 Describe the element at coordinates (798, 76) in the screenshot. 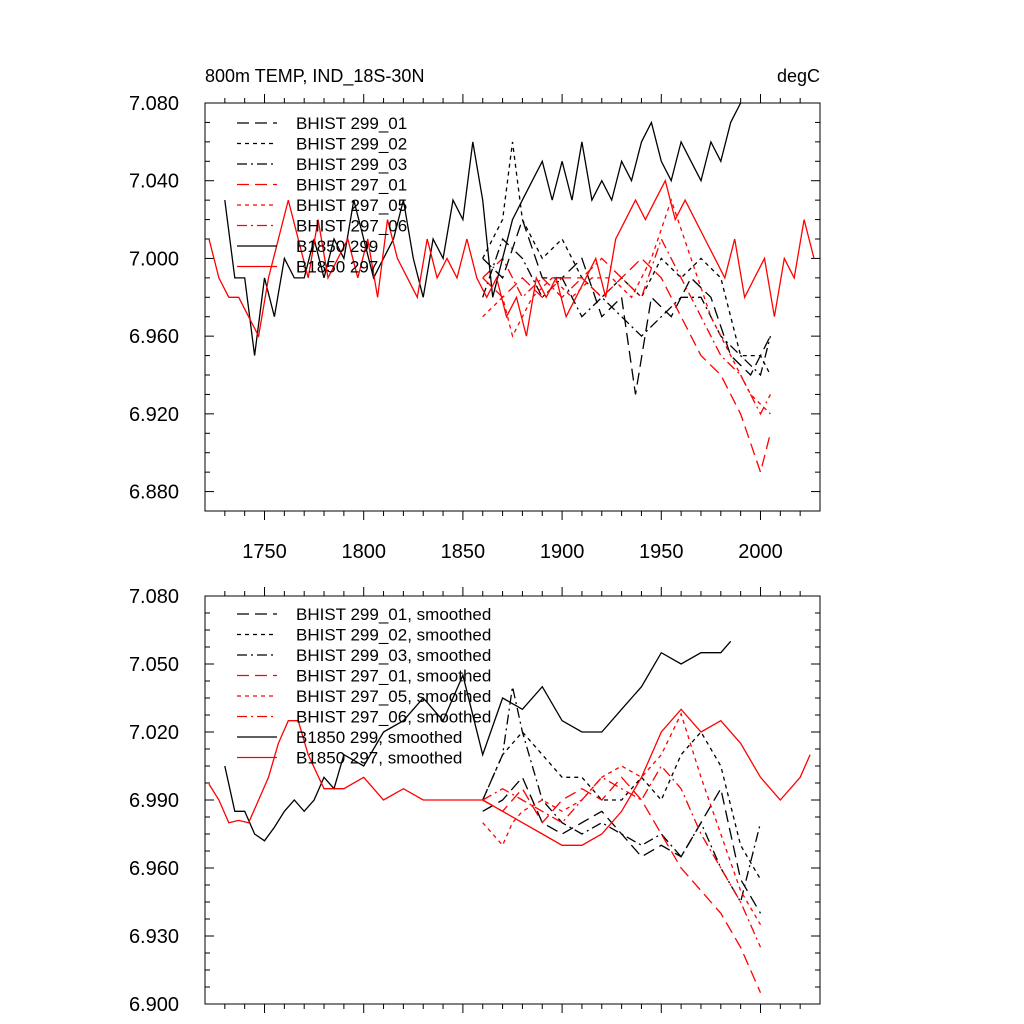

I see `units-label: degC` at that location.